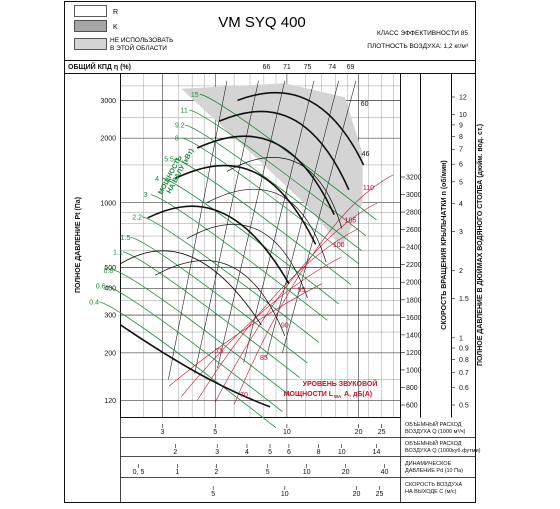  I want to click on pressure-tick-label: 200, so click(110, 353).